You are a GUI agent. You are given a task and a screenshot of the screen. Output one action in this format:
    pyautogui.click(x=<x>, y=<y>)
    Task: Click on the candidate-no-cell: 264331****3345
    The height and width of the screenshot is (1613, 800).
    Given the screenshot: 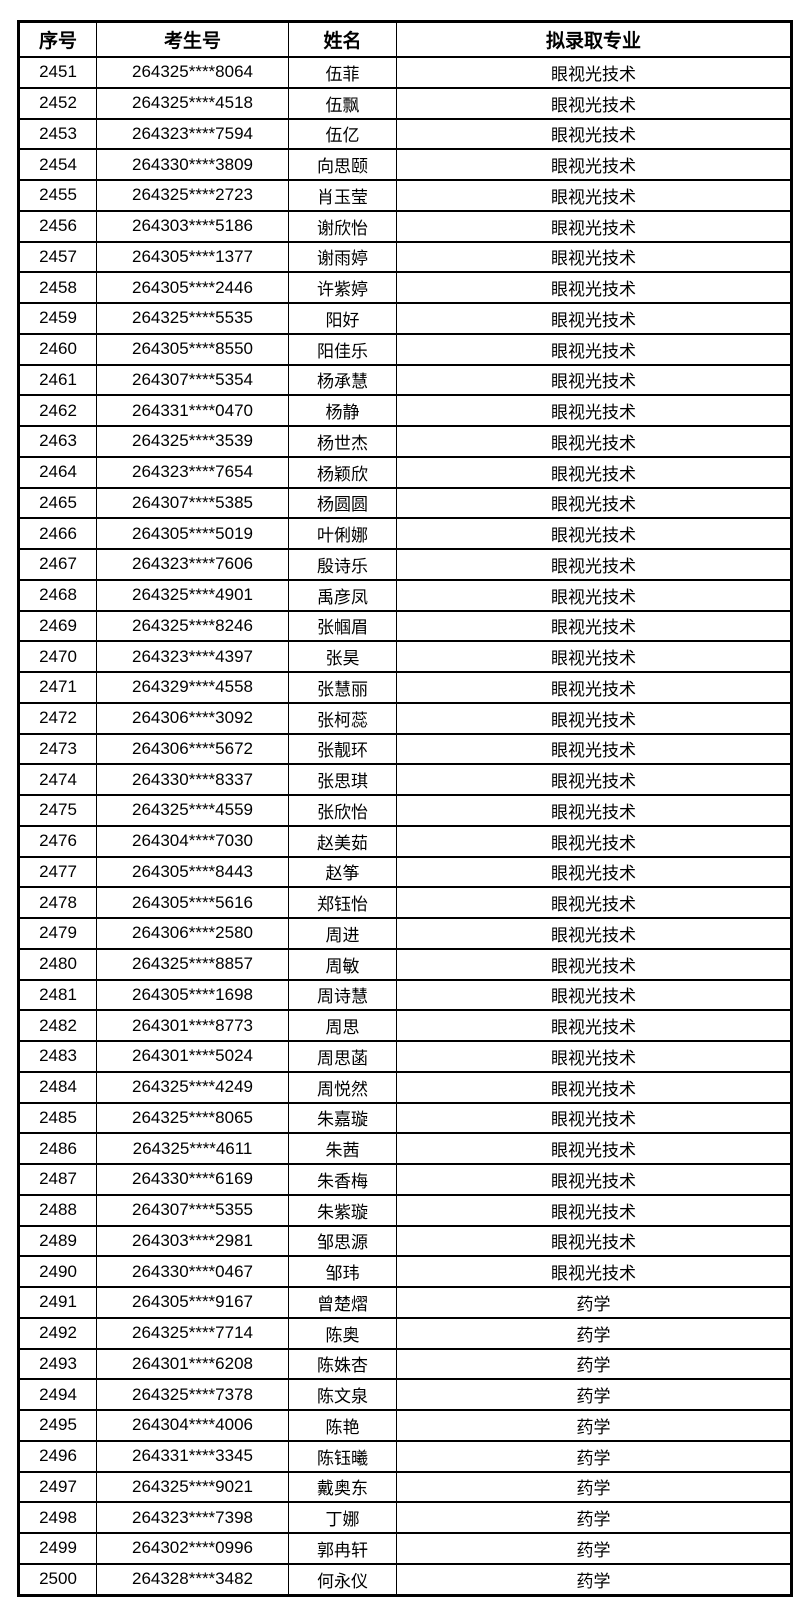 What is the action you would take?
    pyautogui.click(x=192, y=1456)
    